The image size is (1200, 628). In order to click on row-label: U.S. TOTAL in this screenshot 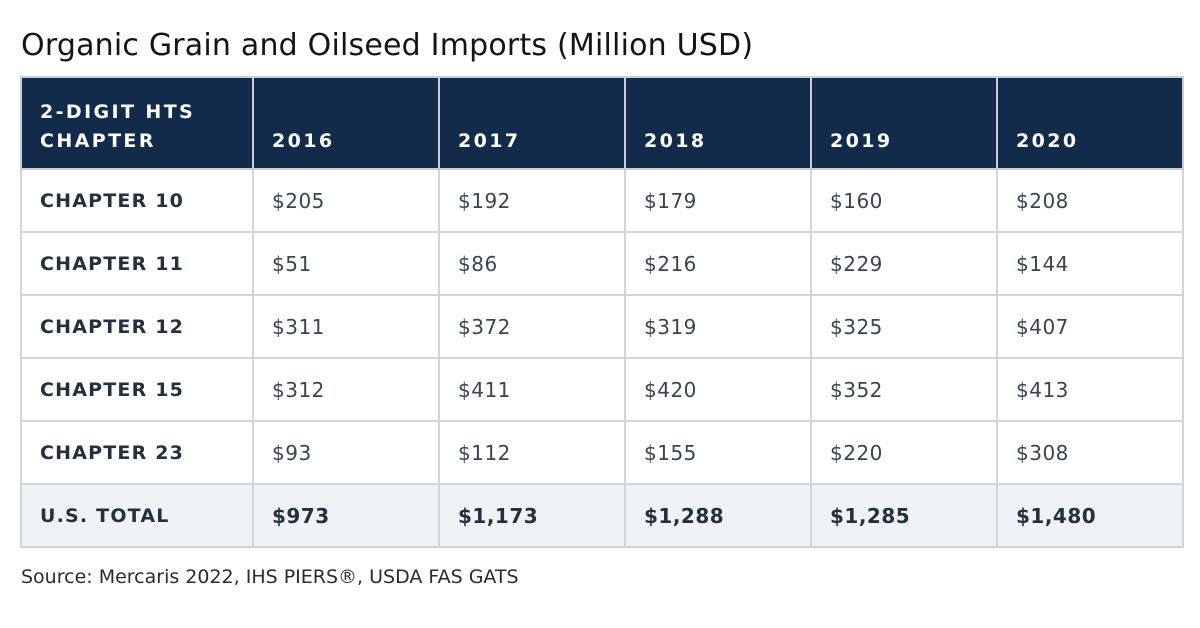, I will do `click(137, 515)`.